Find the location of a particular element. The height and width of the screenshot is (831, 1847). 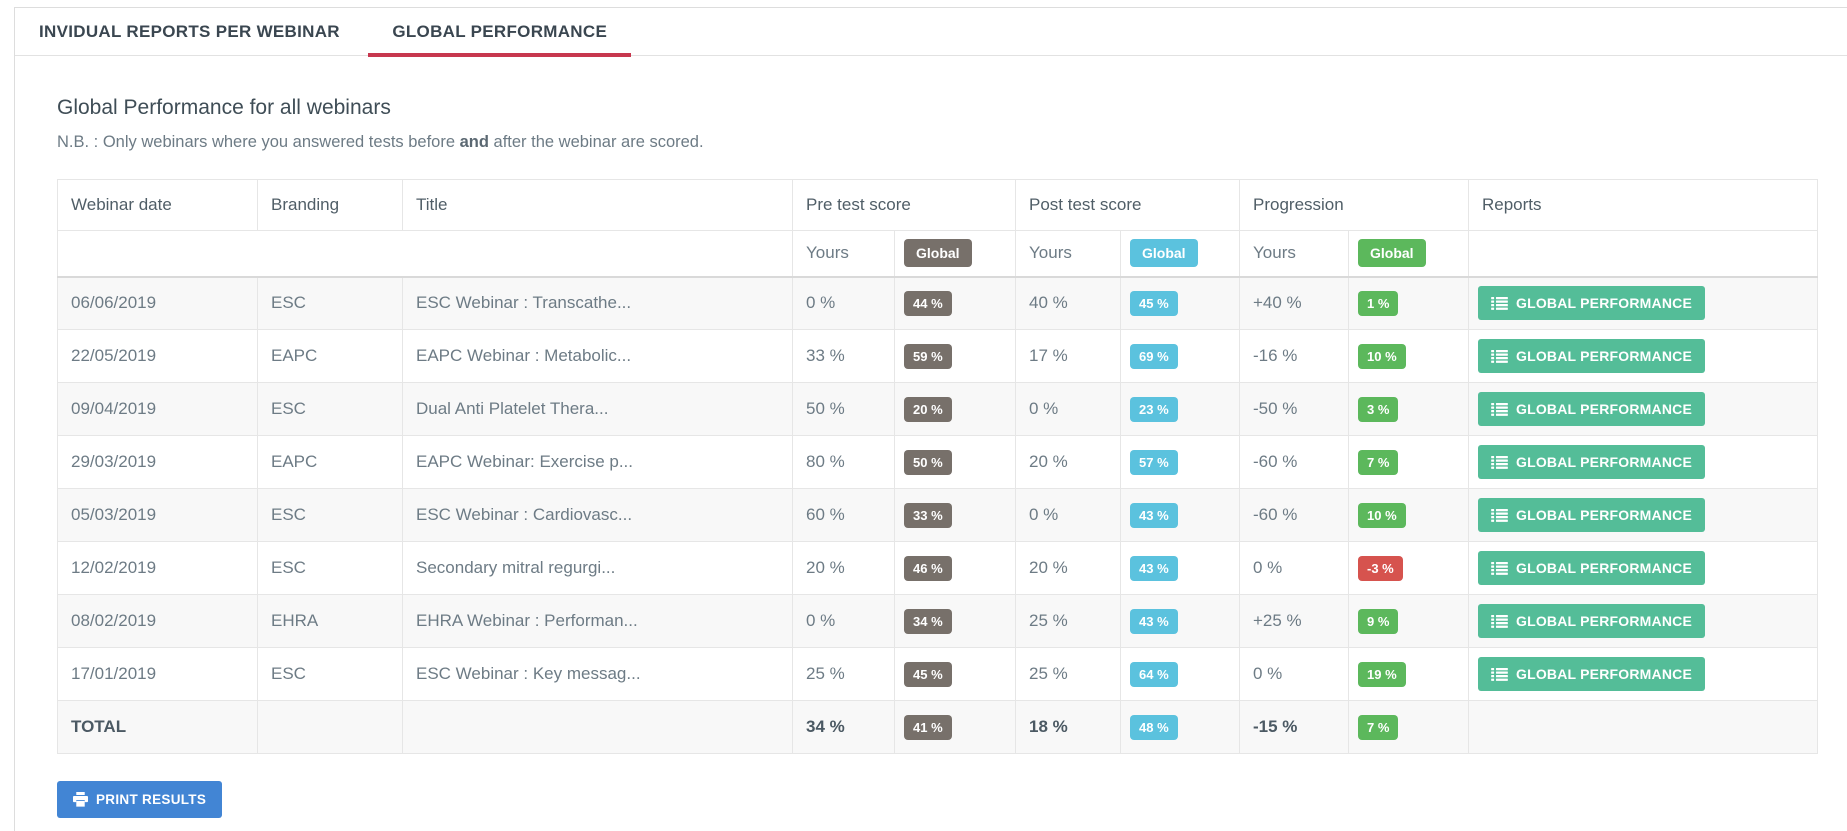

pre-global-badge: 33 % is located at coordinates (928, 515).